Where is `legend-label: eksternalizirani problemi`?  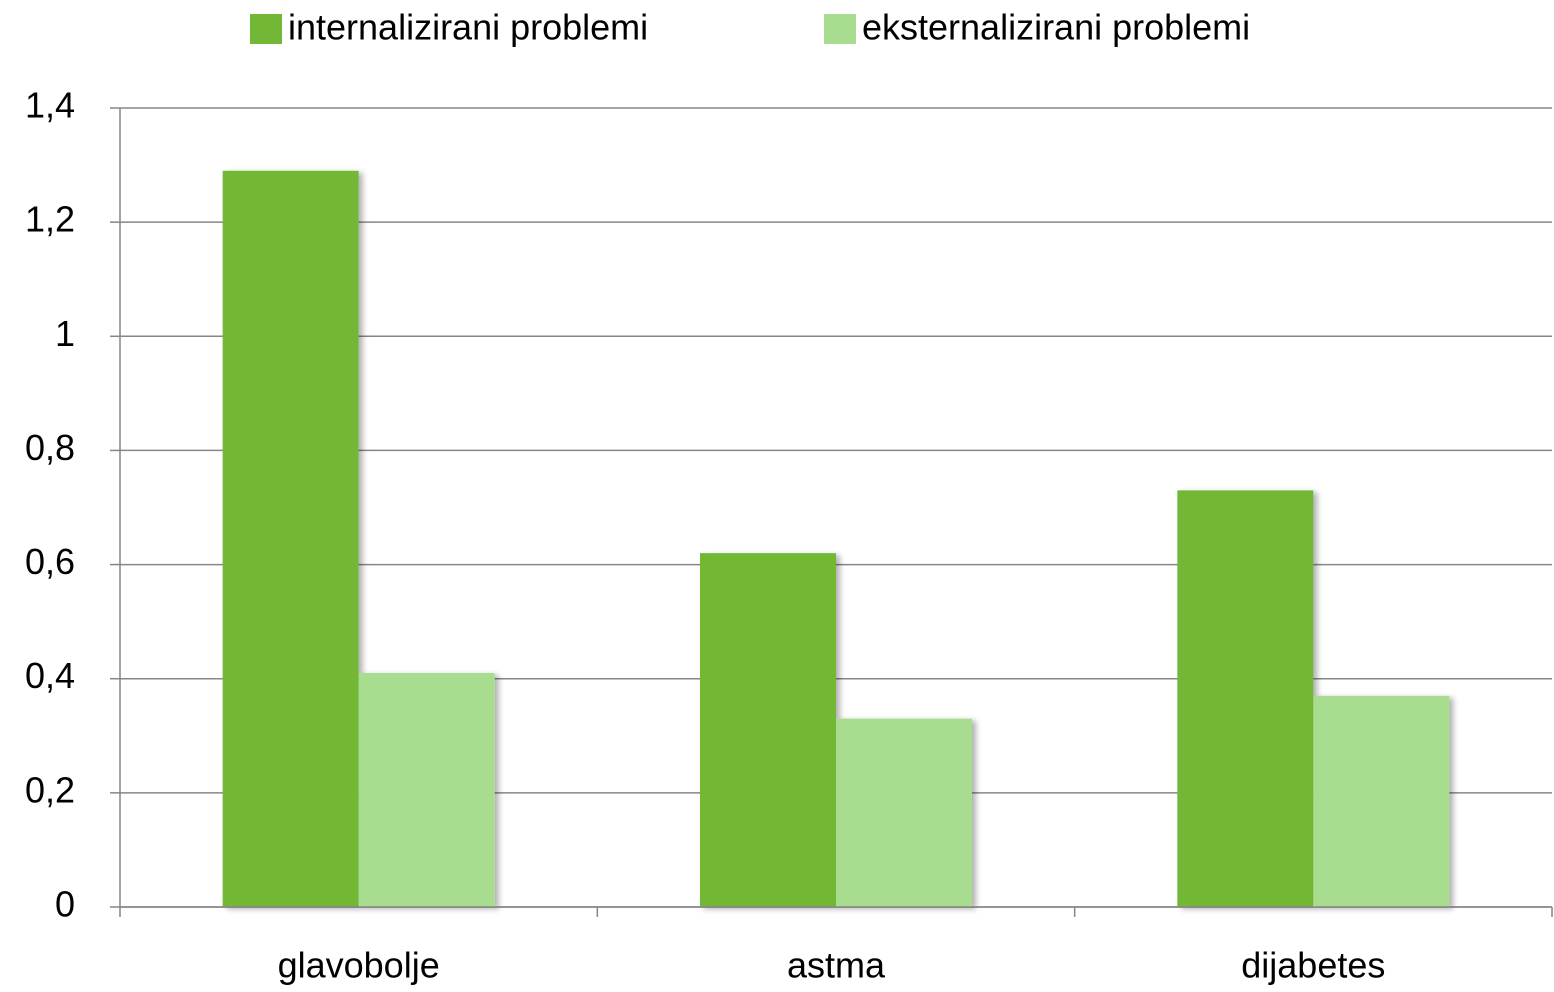 legend-label: eksternalizirani problemi is located at coordinates (1056, 27).